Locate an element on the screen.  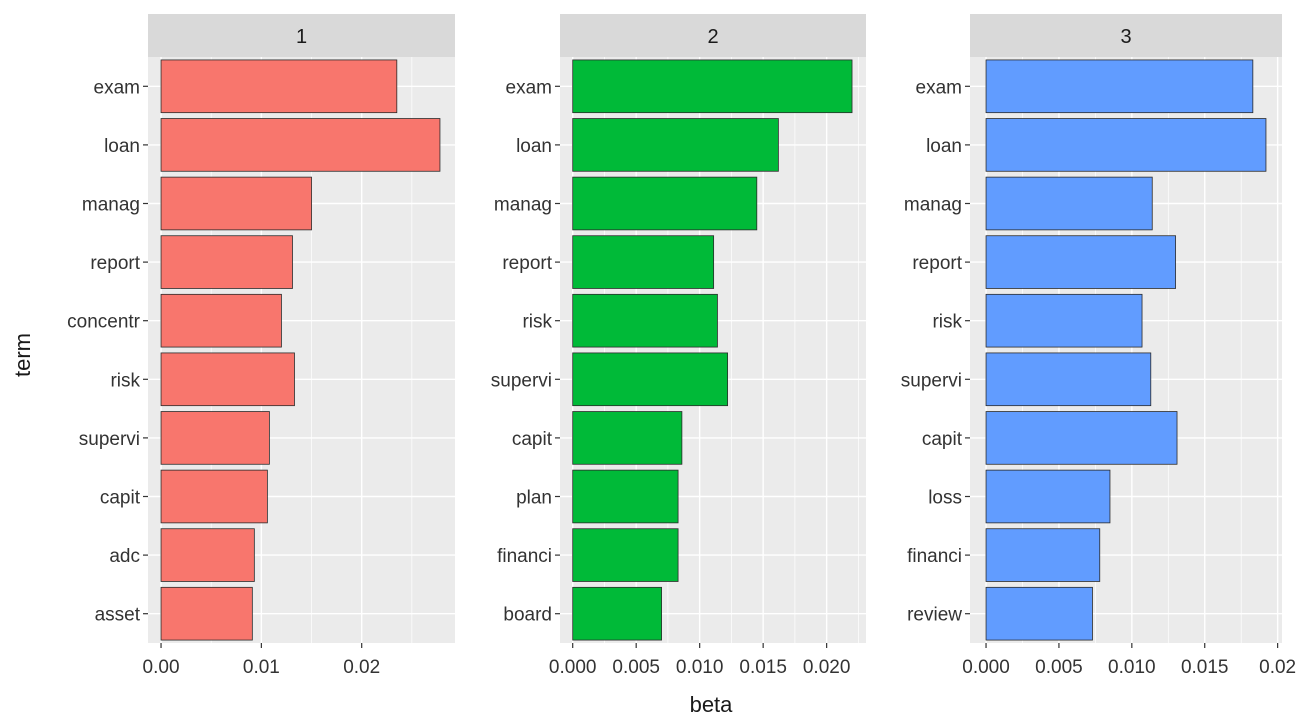
bar-asset is located at coordinates (206, 613).